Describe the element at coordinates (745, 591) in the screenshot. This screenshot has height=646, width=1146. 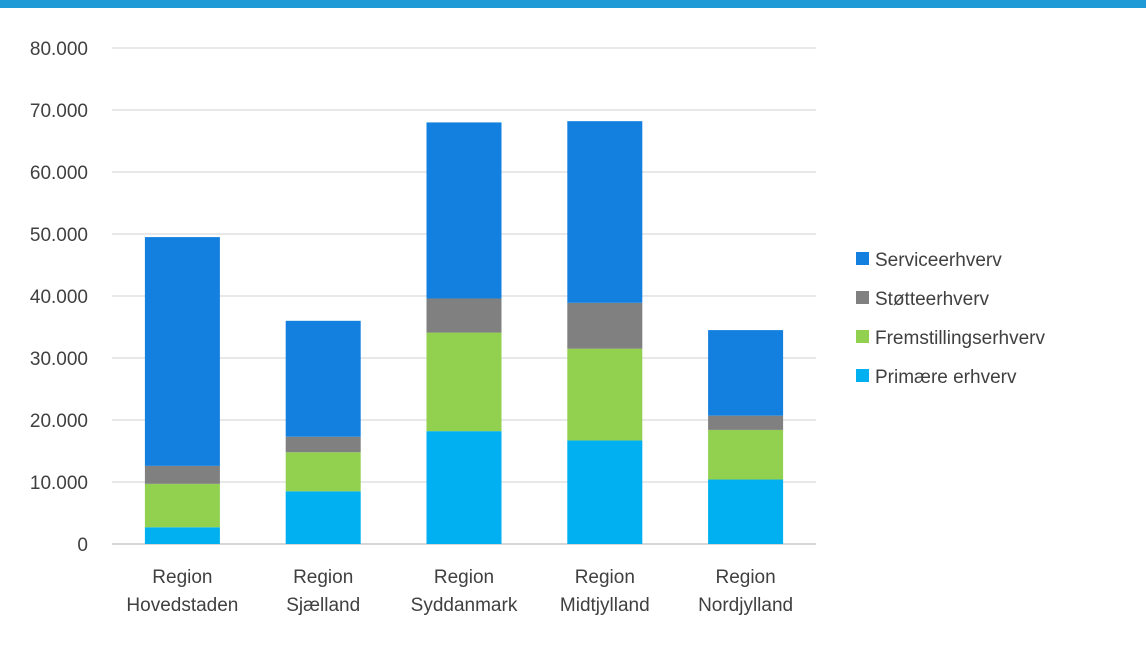
I see `x-category-label: Region Nordjylland` at that location.